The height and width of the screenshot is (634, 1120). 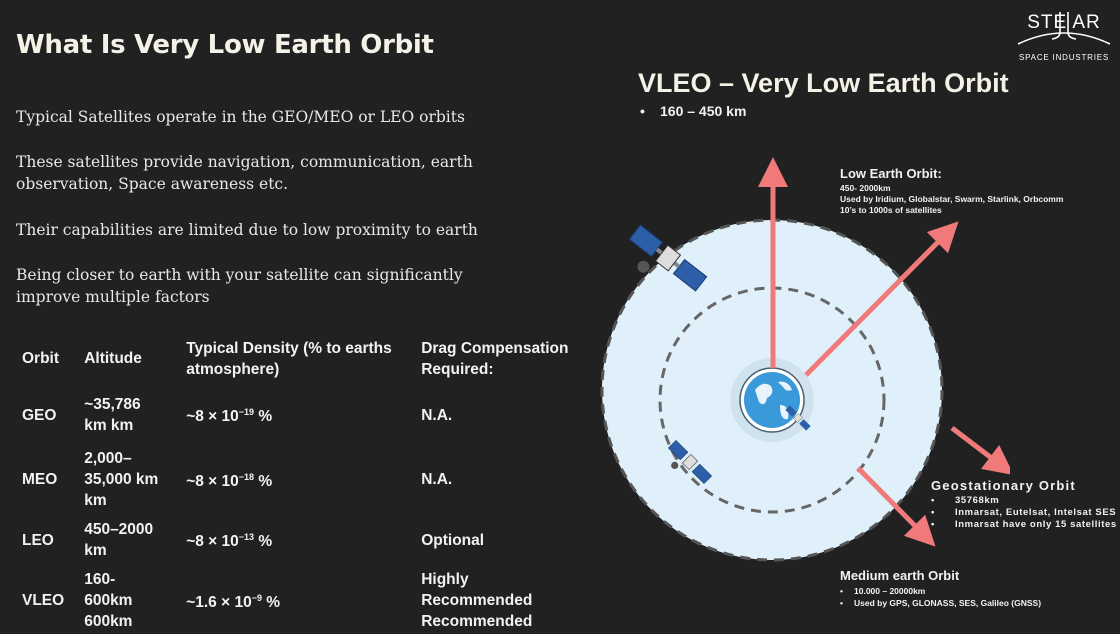 What do you see at coordinates (121, 479) in the screenshot?
I see `cell-altitude: 2,000–35,000 km km` at bounding box center [121, 479].